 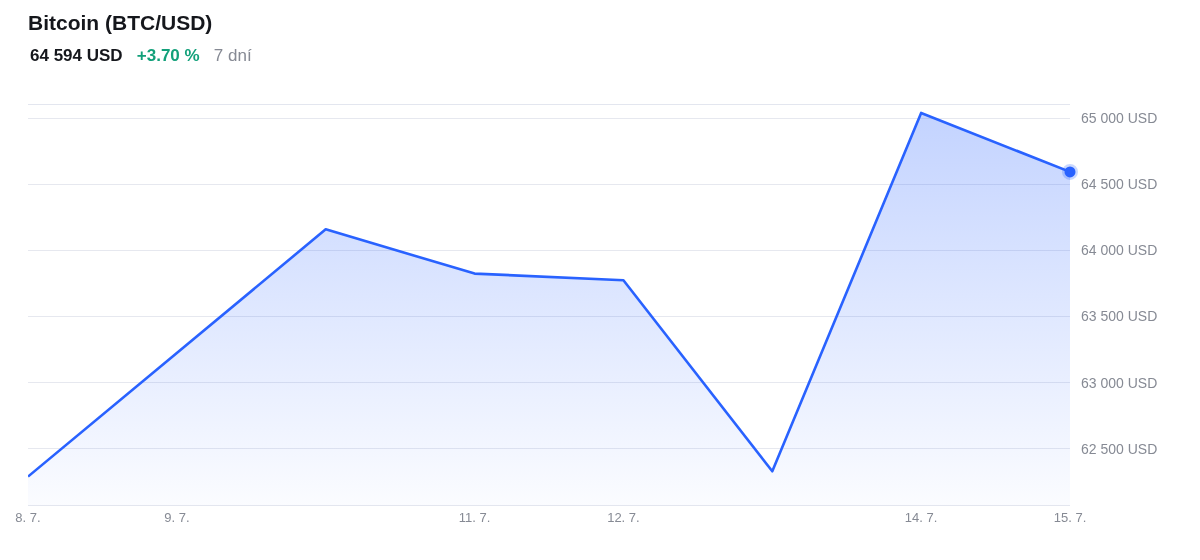 What do you see at coordinates (1119, 448) in the screenshot?
I see `y-tick-label: 62 500 USD` at bounding box center [1119, 448].